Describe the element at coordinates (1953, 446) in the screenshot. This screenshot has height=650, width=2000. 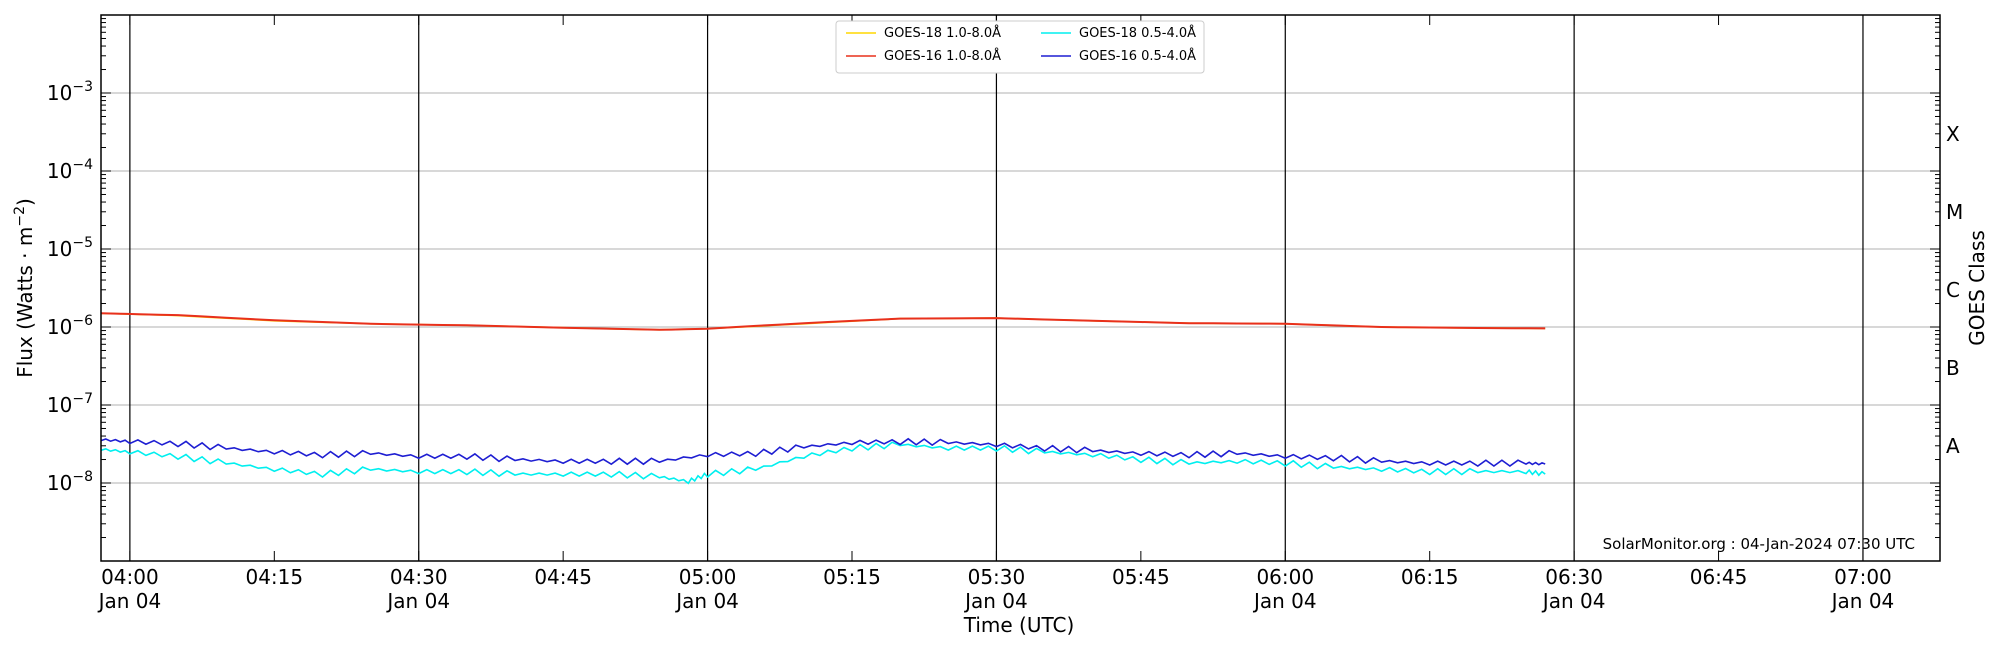
I see `goes-class-A: A` at that location.